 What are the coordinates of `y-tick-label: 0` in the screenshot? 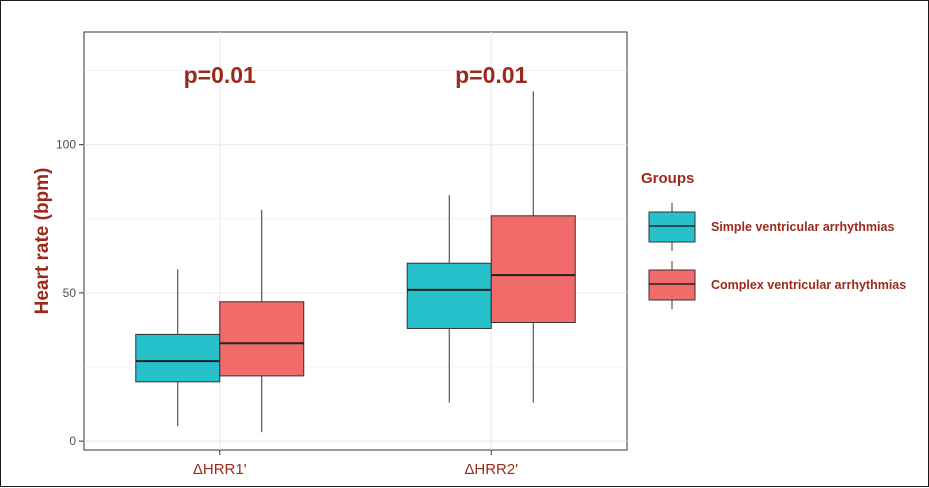 It's located at (72, 441).